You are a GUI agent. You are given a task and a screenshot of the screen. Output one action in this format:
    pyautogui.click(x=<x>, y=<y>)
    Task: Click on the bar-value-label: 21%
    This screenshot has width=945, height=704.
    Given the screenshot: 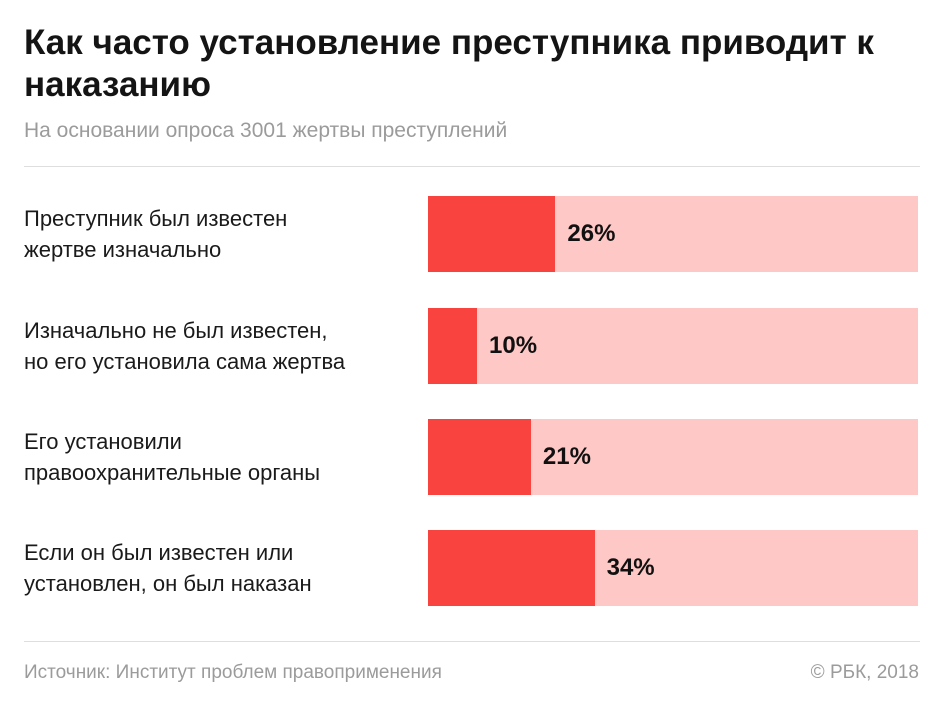 What is the action you would take?
    pyautogui.click(x=566, y=456)
    